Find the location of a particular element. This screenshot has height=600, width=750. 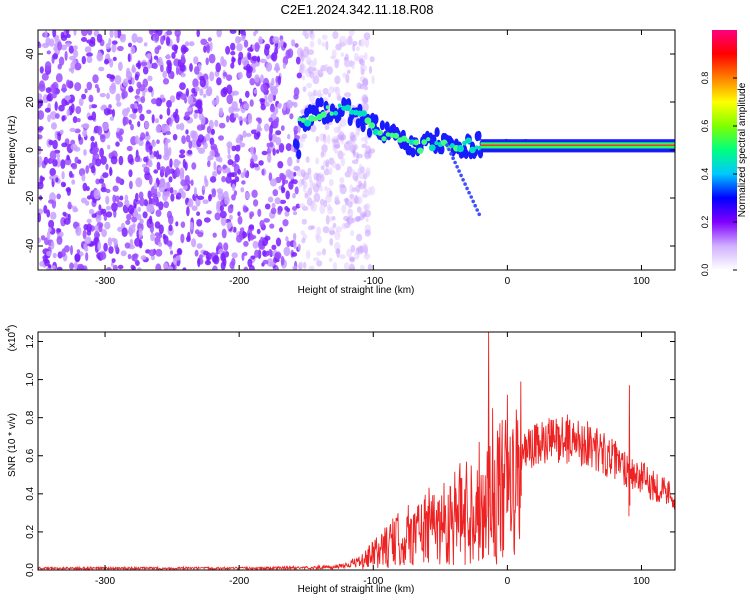

top-x-axis-label: Height of straight line (km) is located at coordinates (356, 290).